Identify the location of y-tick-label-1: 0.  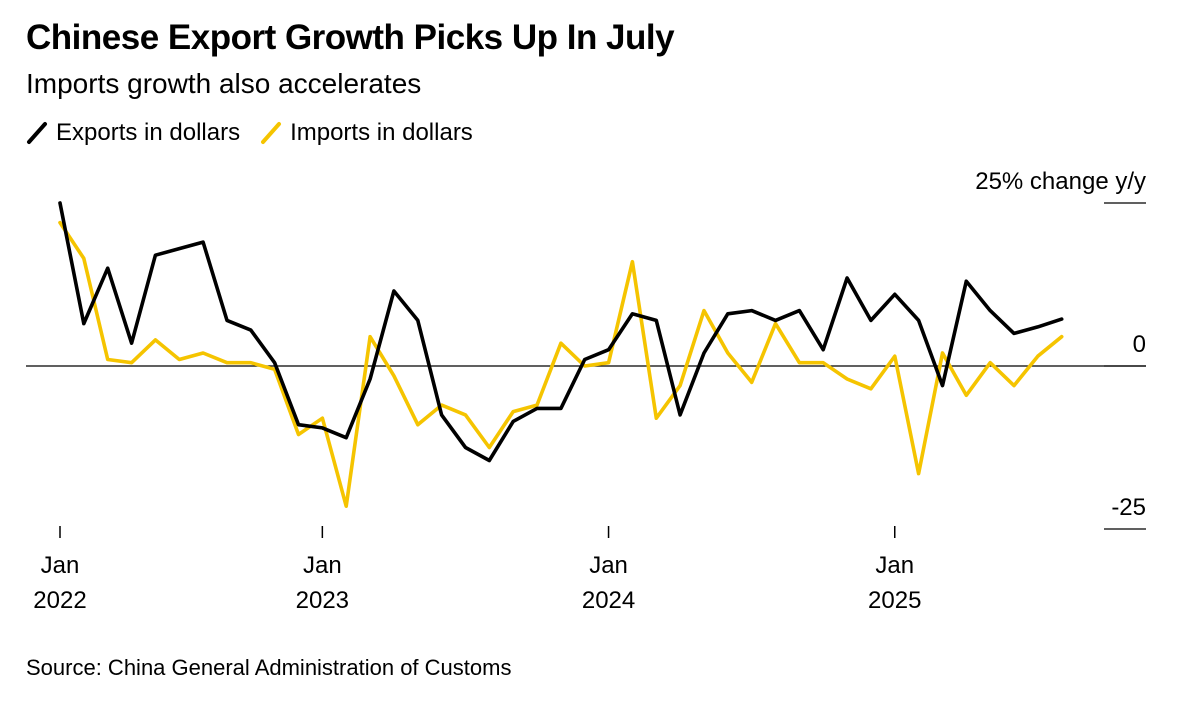
(1139, 344).